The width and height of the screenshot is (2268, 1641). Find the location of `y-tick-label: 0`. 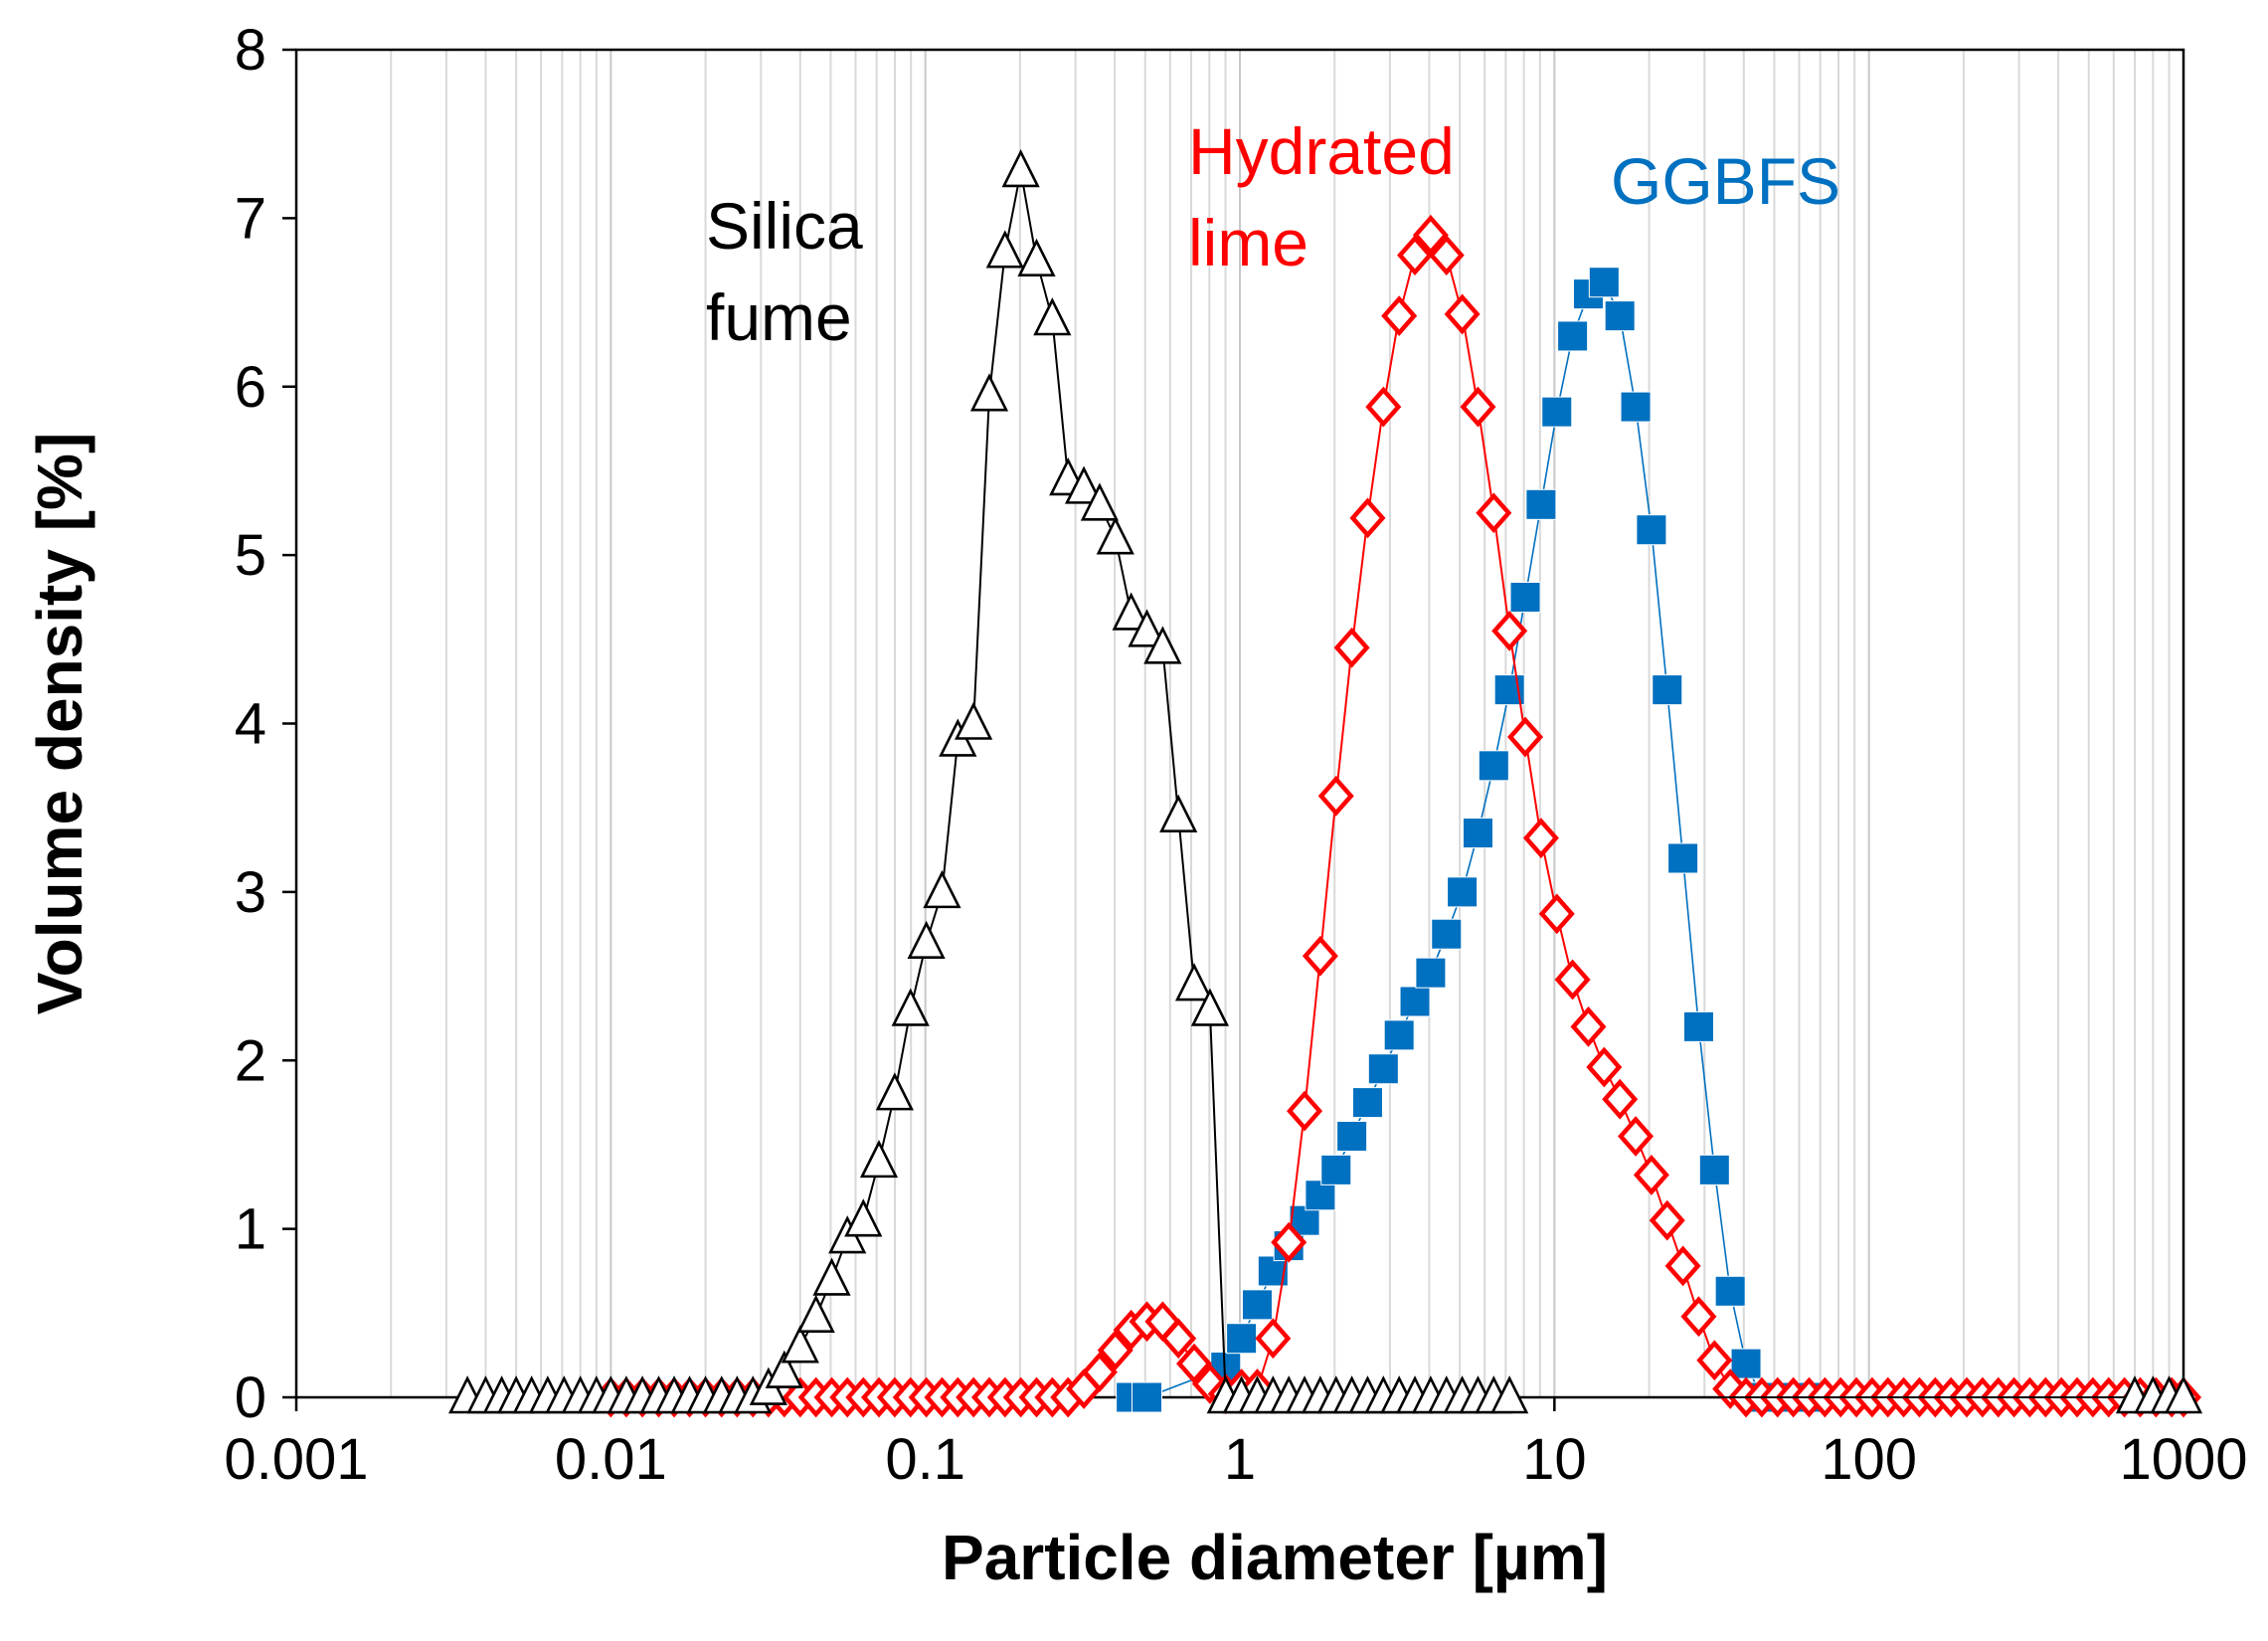

y-tick-label: 0 is located at coordinates (250, 1398).